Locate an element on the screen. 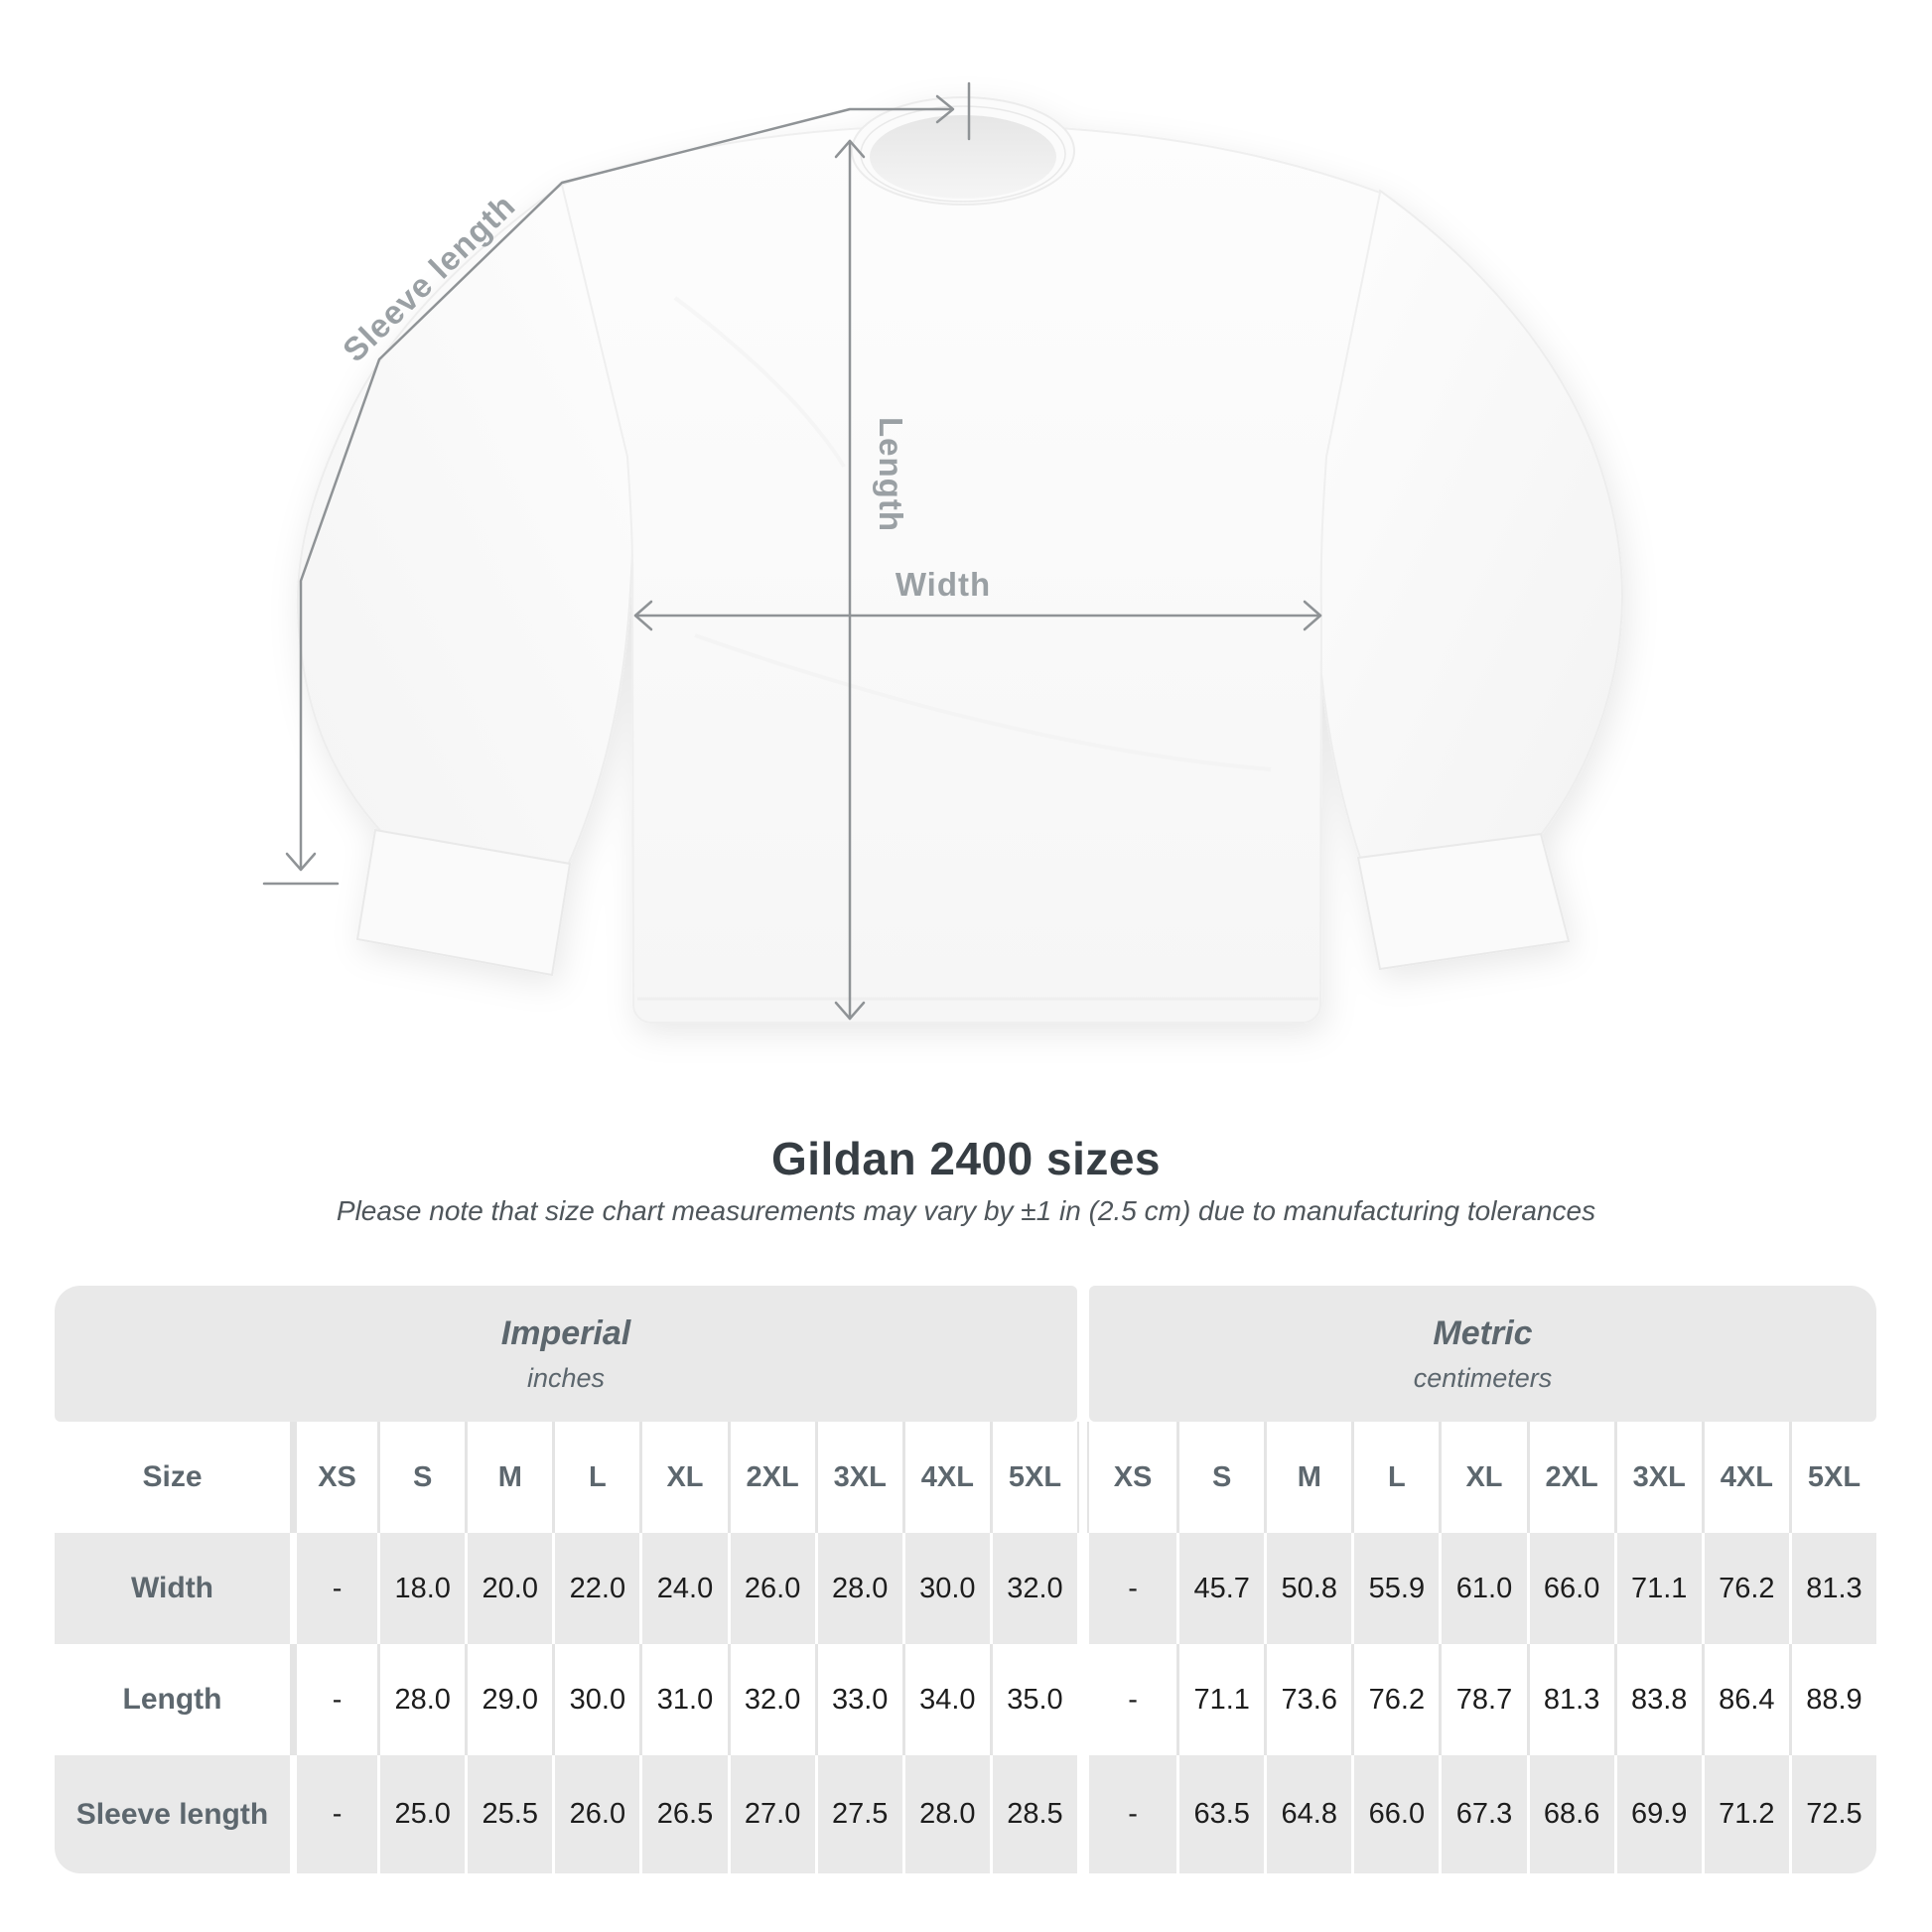 The height and width of the screenshot is (1932, 1932). size-col-header: XL is located at coordinates (1483, 1478).